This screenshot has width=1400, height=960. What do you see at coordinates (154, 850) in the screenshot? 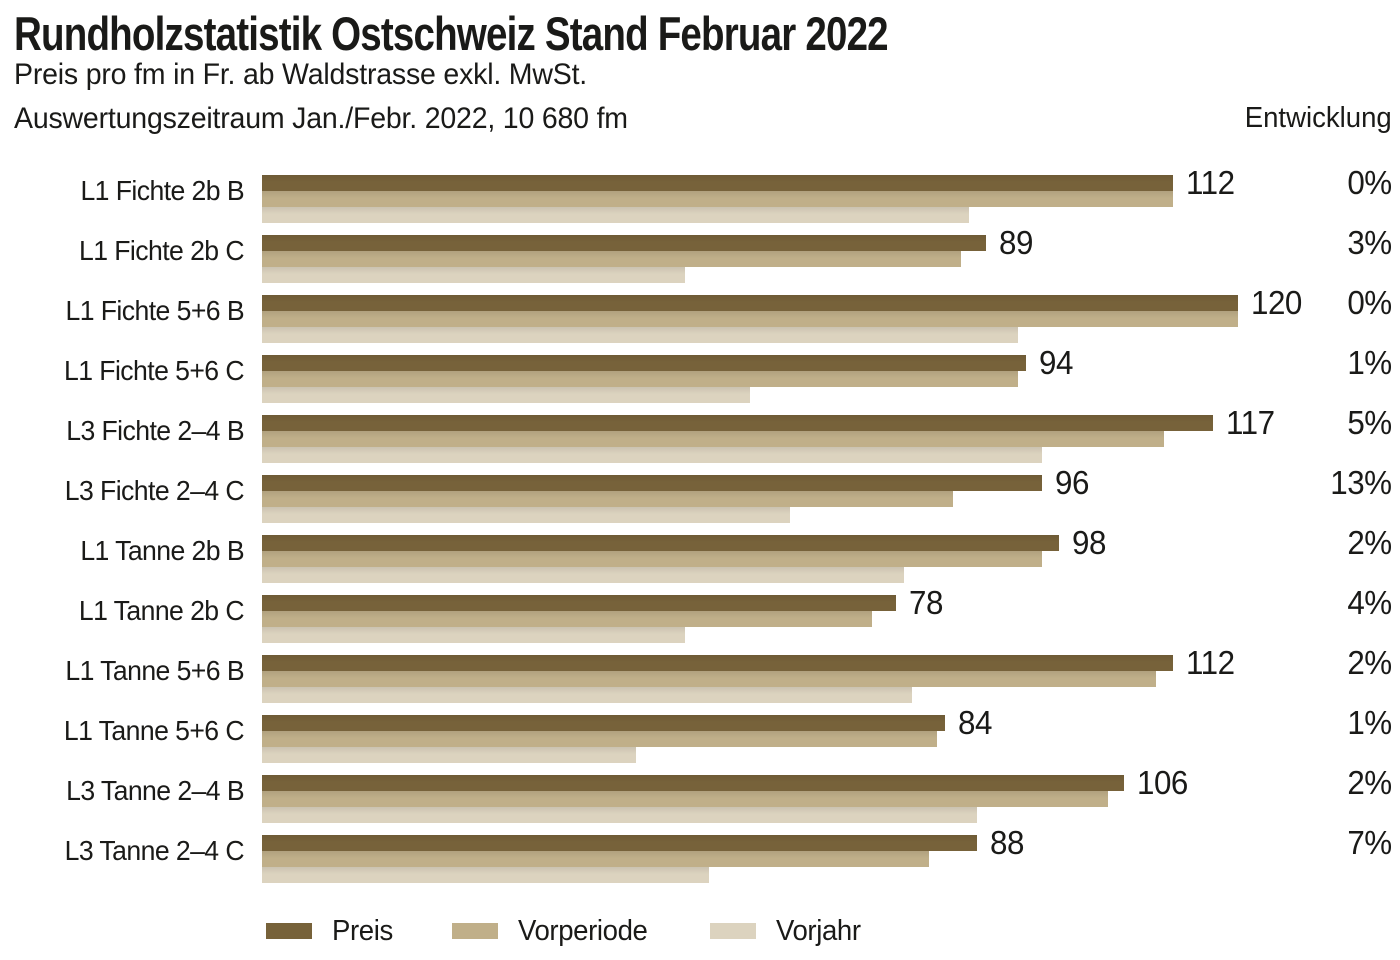
I see `category-label: L3 Tanne 2–4 C` at bounding box center [154, 850].